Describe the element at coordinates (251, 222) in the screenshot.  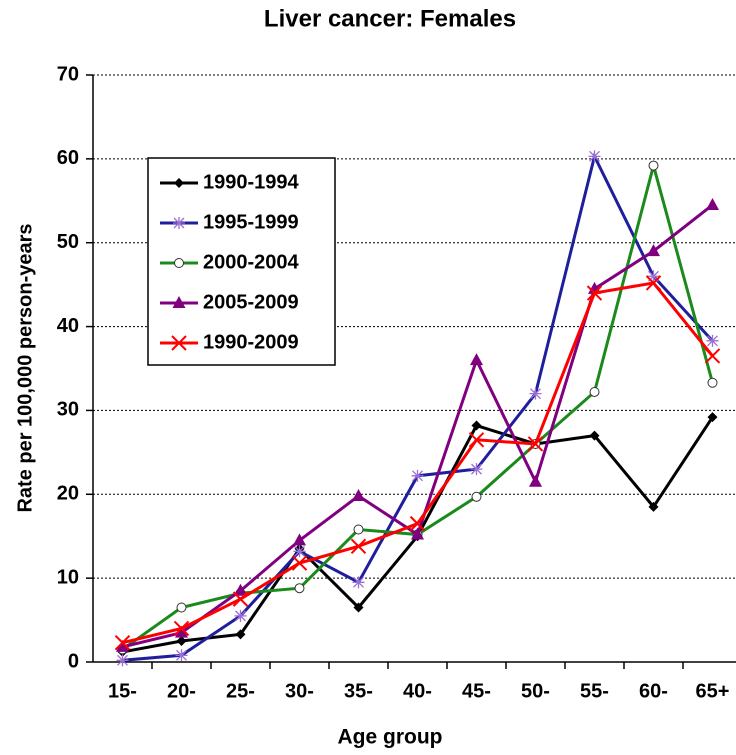
I see `legend-label: 1995-1999` at that location.